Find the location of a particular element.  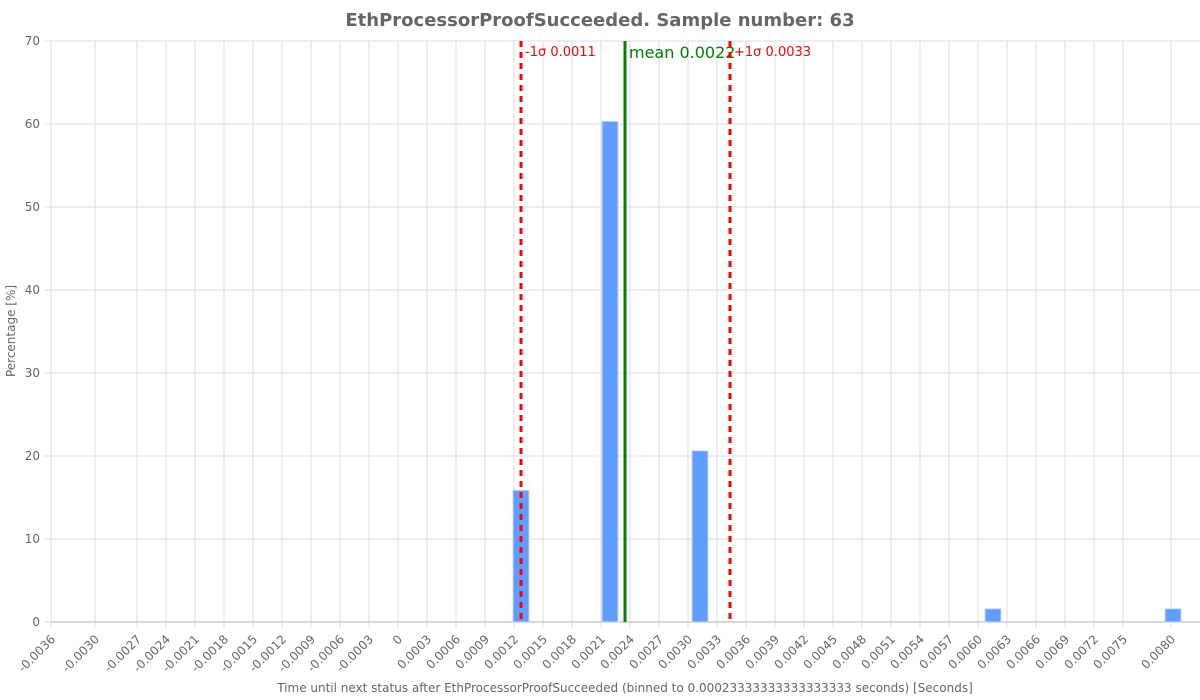

y-tick-label: 60 is located at coordinates (32, 124).